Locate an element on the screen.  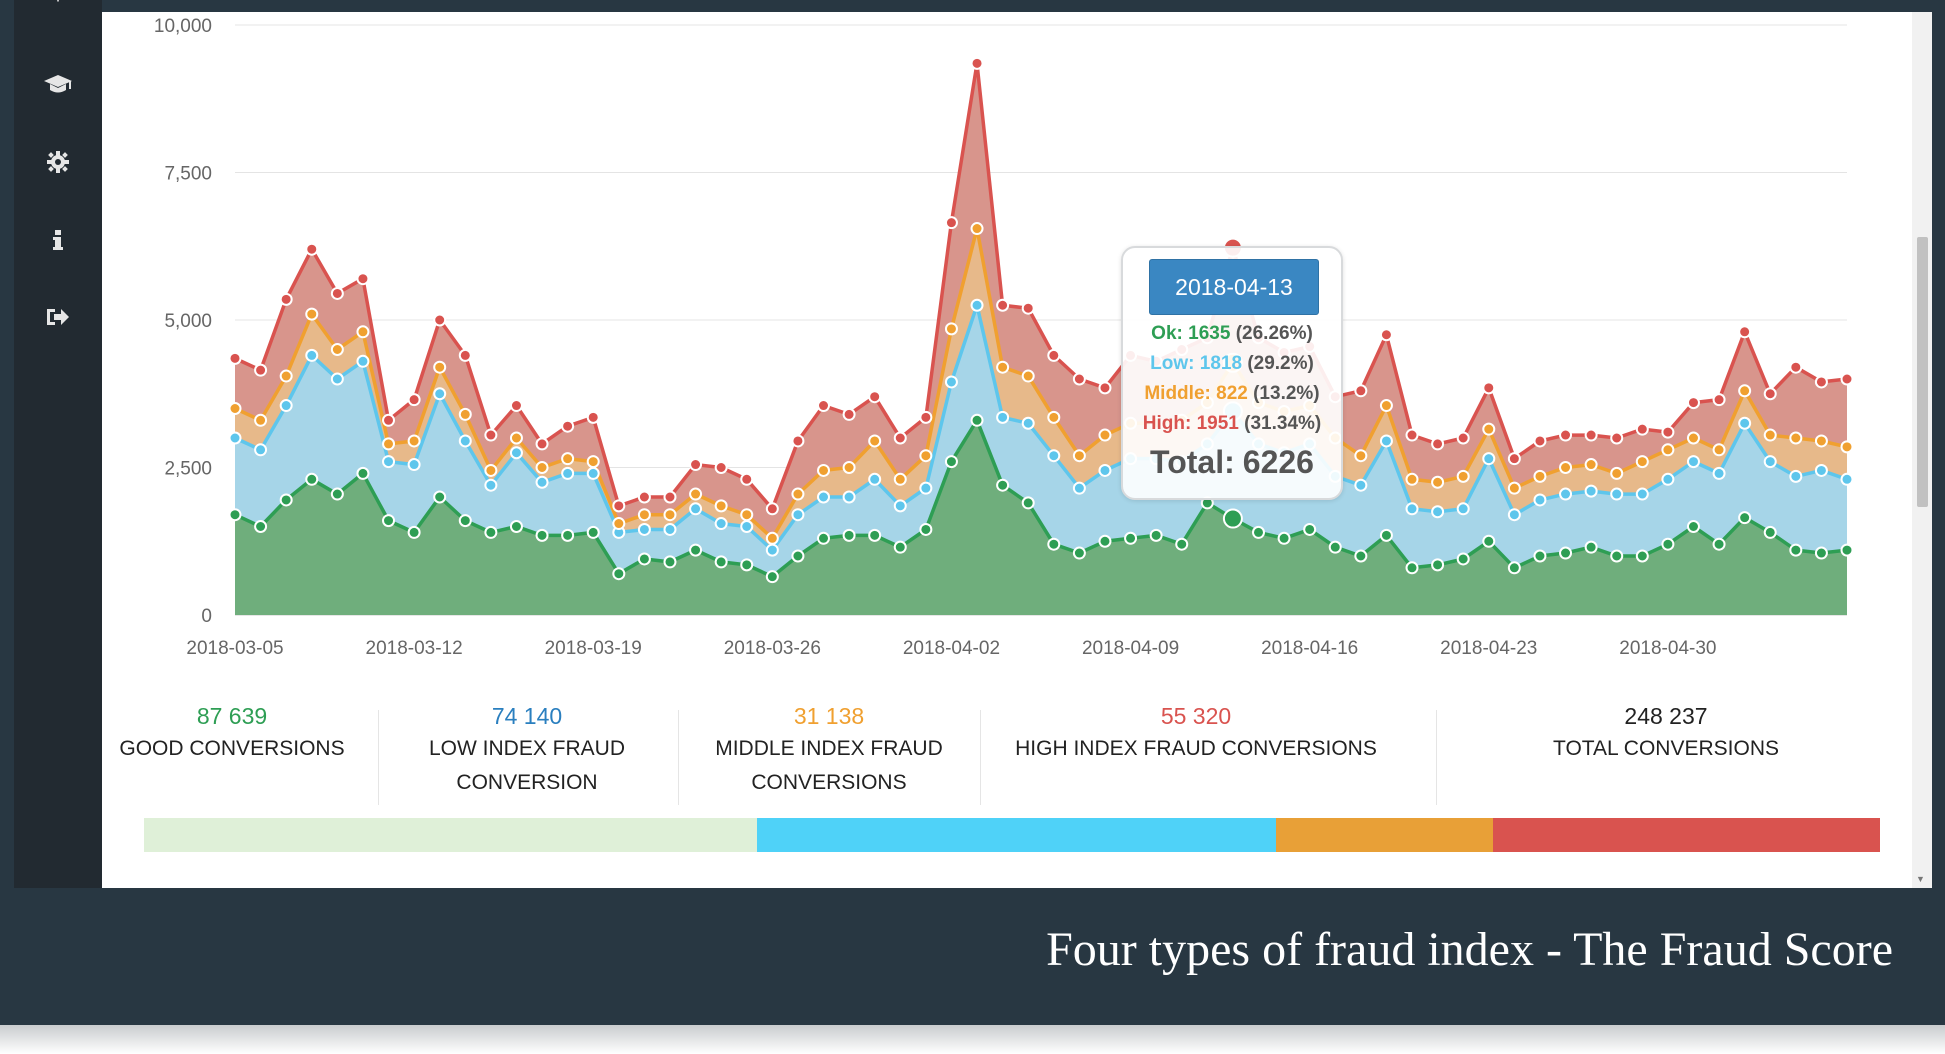
tooltip-low-pct: (29.2%) is located at coordinates (1280, 363).